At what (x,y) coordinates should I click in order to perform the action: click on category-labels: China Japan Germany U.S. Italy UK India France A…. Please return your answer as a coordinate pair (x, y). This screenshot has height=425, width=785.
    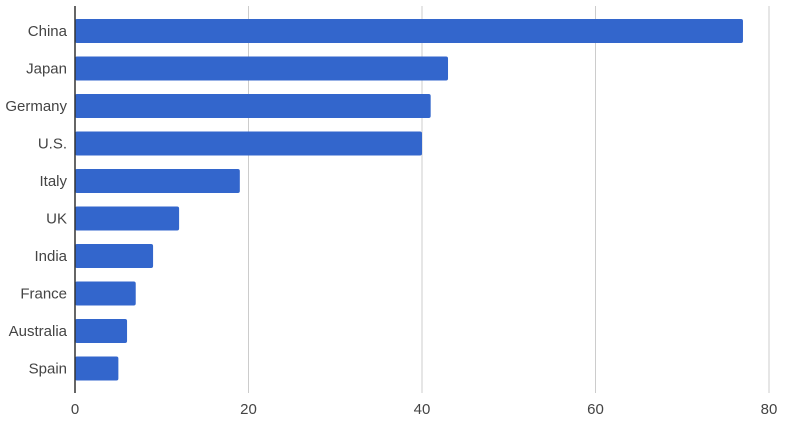
    Looking at the image, I should click on (36, 200).